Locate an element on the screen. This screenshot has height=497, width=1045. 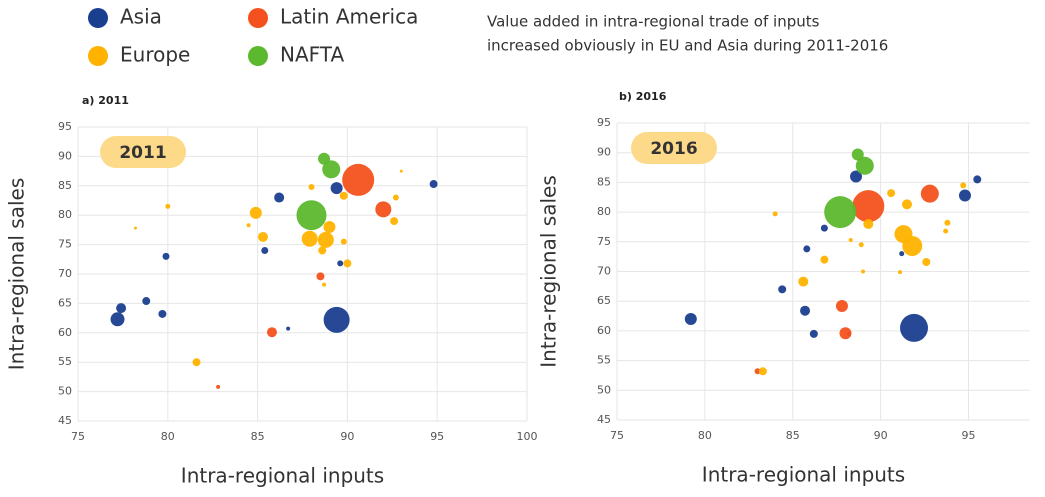
panel-title: b) 2016 is located at coordinates (643, 96).